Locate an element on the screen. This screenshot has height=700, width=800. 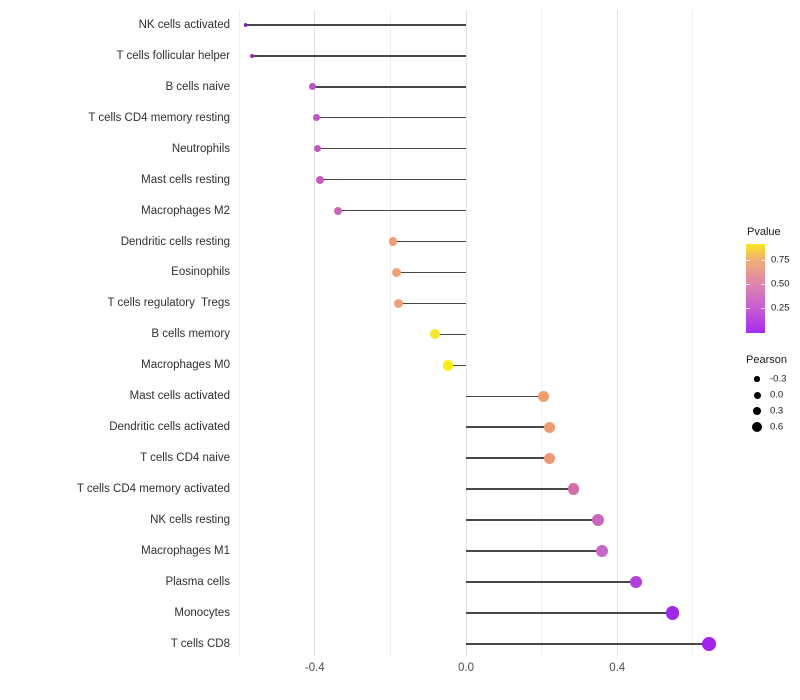
category-label: T cells CD4 memory activated is located at coordinates (153, 489).